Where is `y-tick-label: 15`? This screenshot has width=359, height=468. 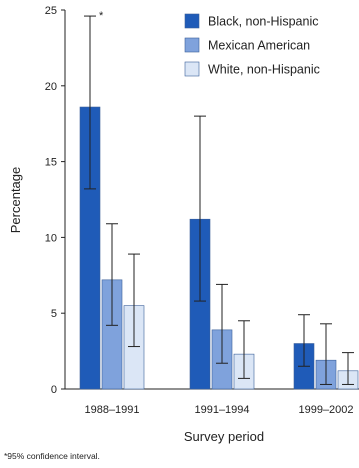
y-tick-label: 15 is located at coordinates (51, 163).